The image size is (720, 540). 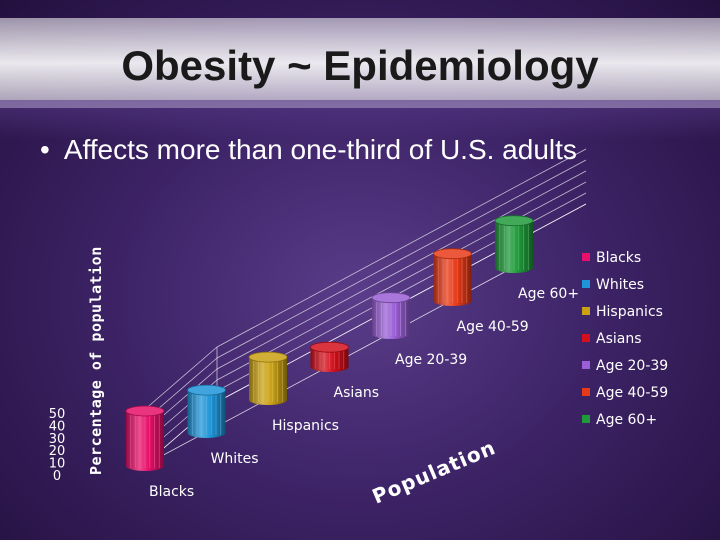 What do you see at coordinates (391, 298) in the screenshot?
I see `bar-4-top` at bounding box center [391, 298].